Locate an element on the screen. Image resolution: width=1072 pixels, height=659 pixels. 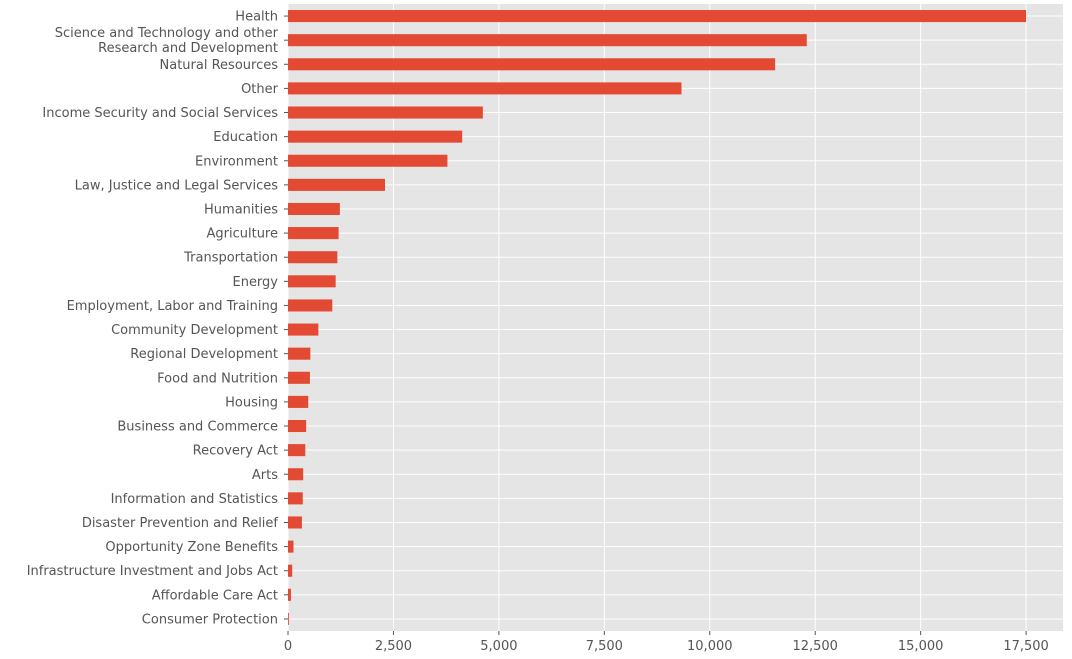
category-label: Transportation is located at coordinates (230, 258).